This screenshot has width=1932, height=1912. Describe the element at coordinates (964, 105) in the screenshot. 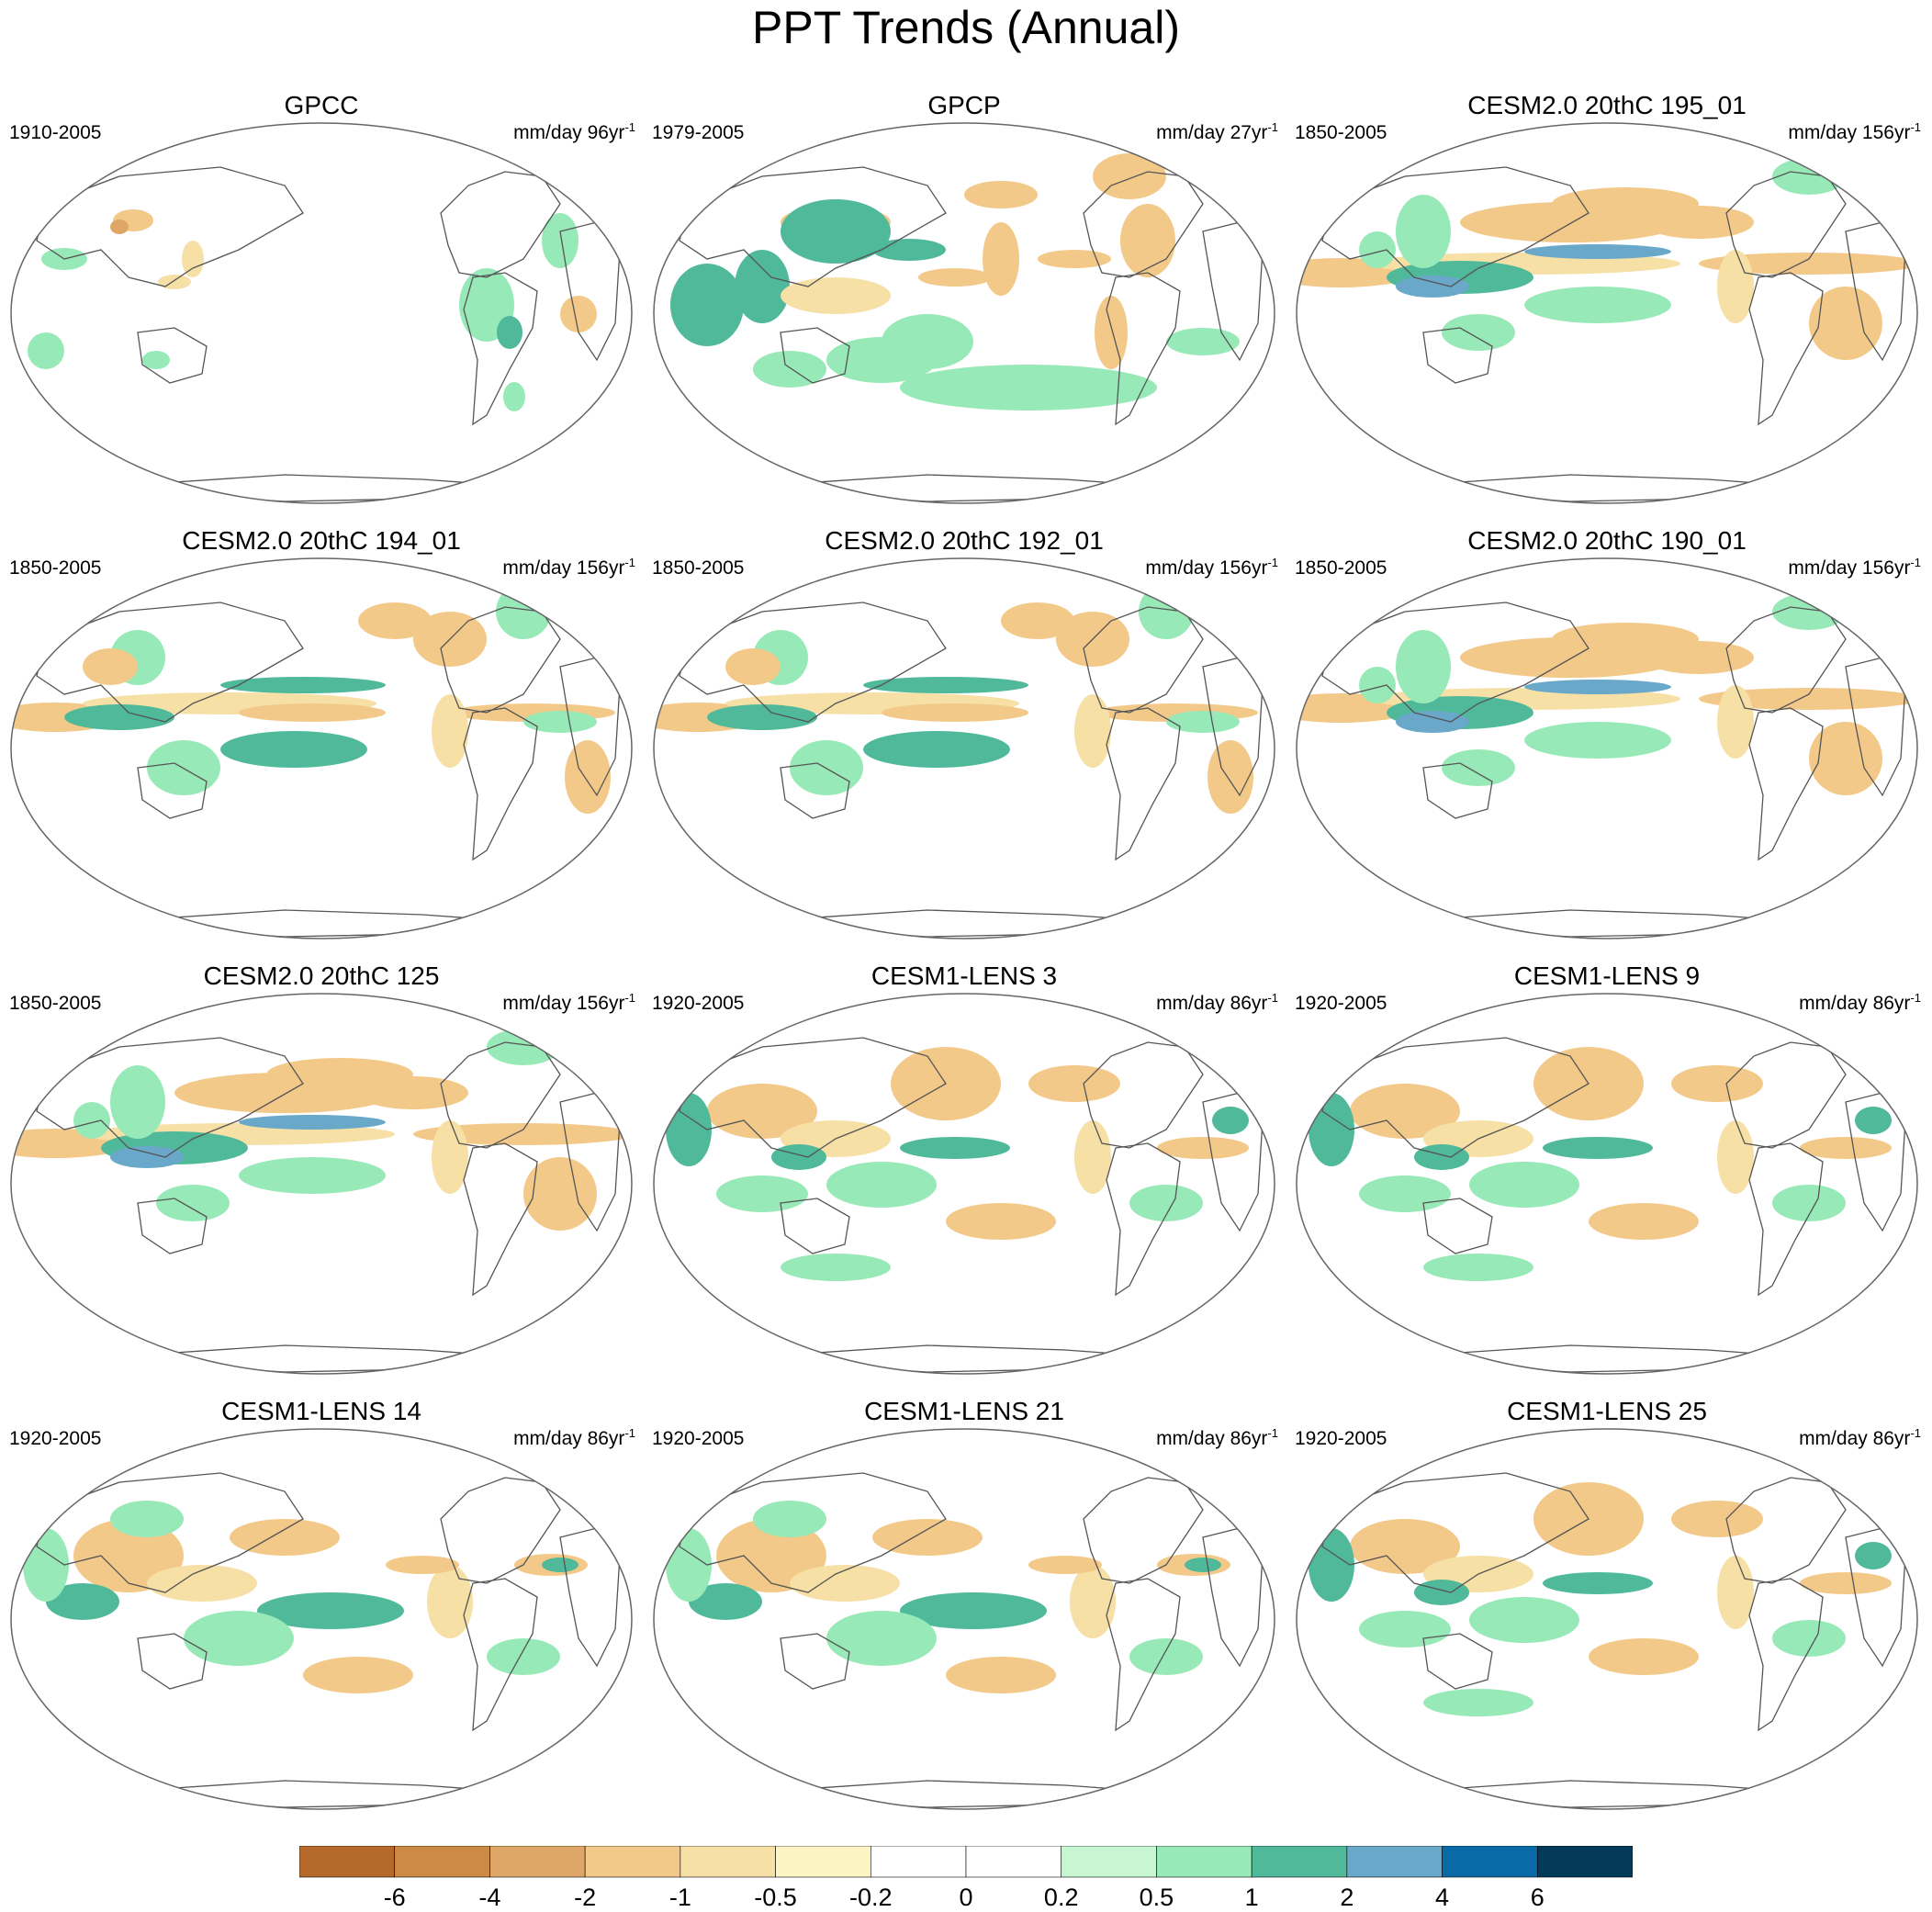

I see `panel-title: GPCP` at that location.